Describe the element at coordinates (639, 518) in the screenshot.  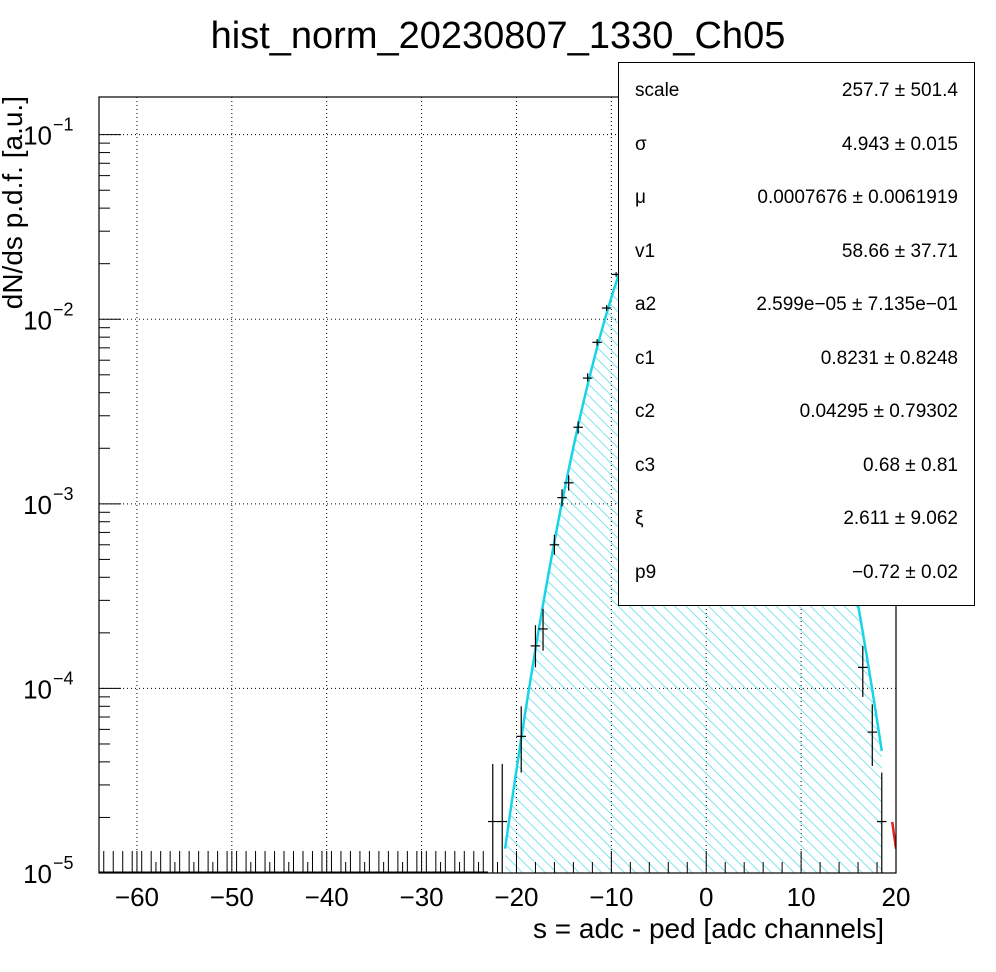
I see `stat-name: ξ` at that location.